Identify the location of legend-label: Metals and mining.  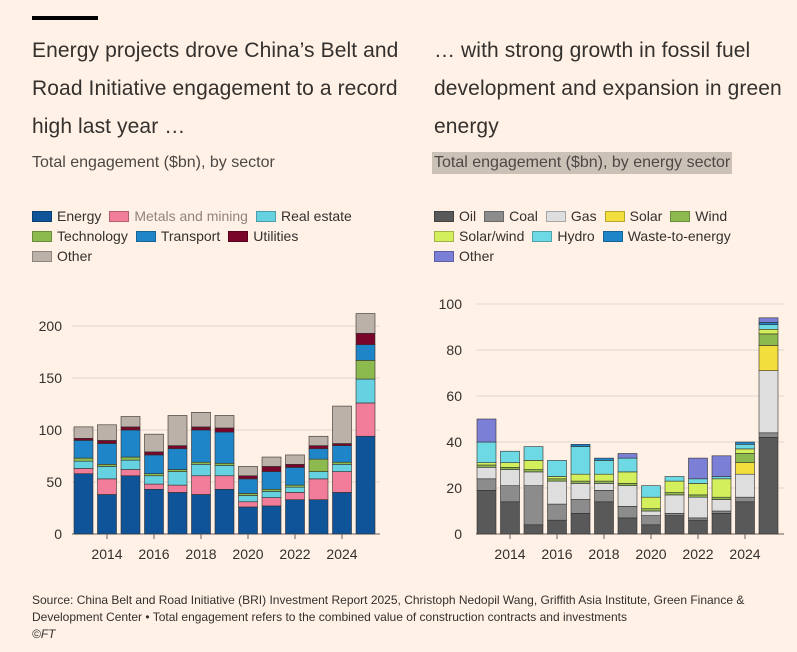
(191, 216).